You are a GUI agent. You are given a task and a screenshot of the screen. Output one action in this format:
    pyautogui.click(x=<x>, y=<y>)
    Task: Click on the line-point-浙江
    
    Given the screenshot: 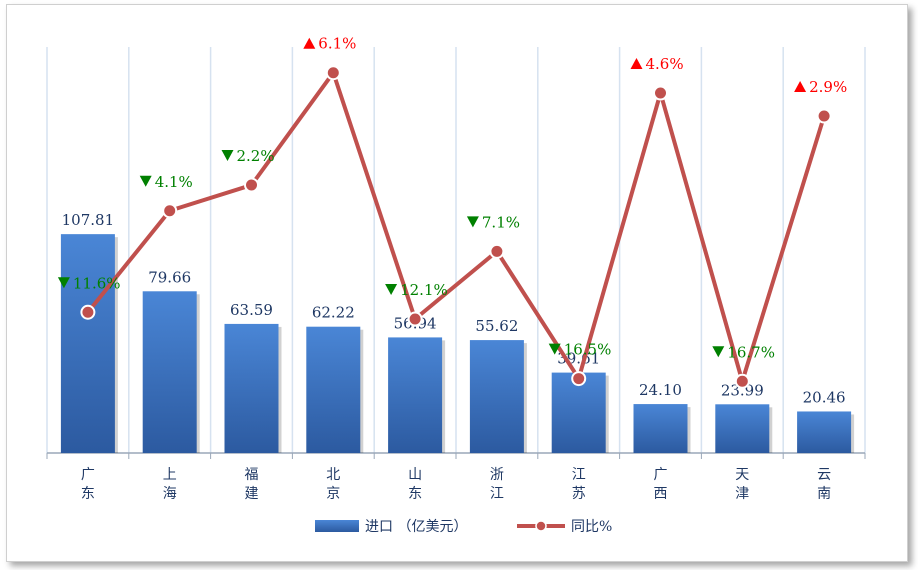 What is the action you would take?
    pyautogui.click(x=497, y=251)
    